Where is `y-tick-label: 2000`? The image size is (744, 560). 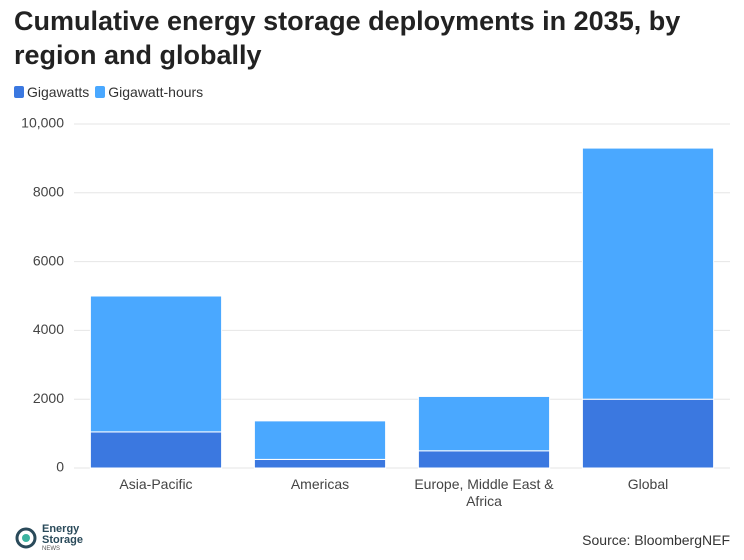 y-tick-label: 2000 is located at coordinates (48, 398).